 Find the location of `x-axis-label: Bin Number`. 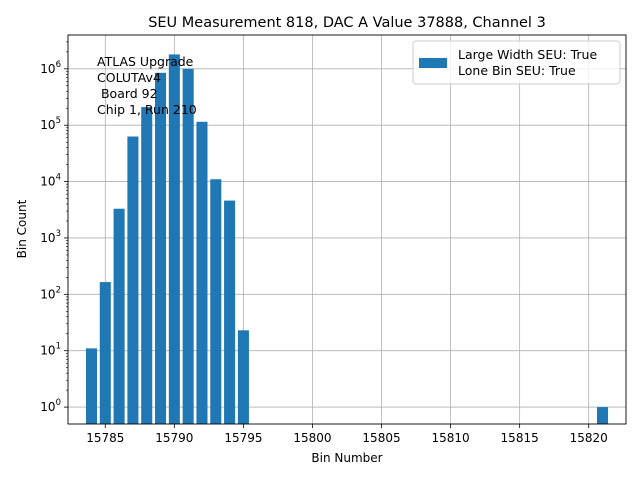

x-axis-label: Bin Number is located at coordinates (346, 458).